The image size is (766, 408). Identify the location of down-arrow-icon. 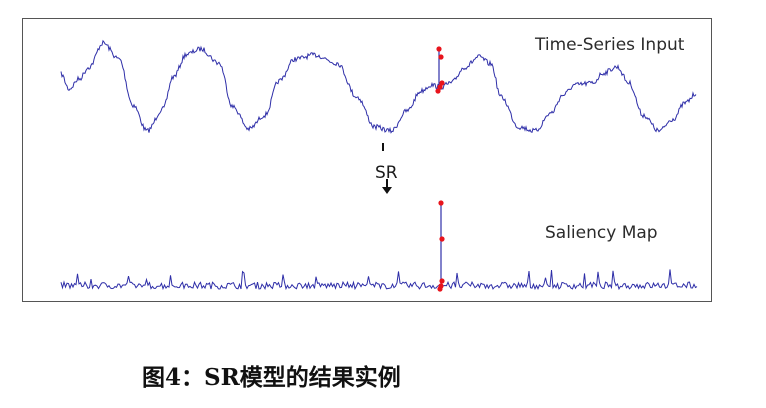
(387, 168).